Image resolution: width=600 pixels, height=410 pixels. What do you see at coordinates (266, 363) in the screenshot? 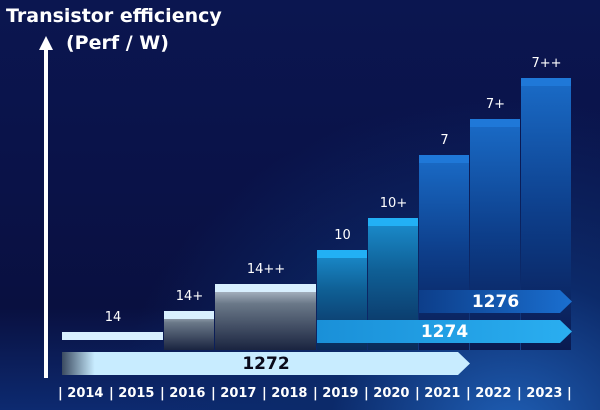
I see `process-arrow-1272: 1272` at bounding box center [266, 363].